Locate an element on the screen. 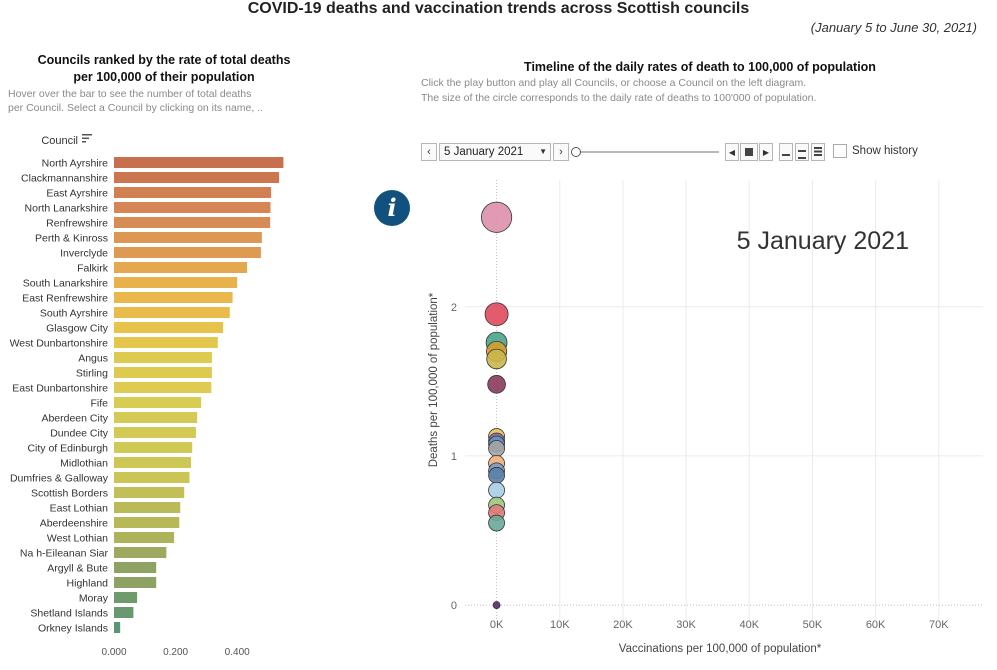 The width and height of the screenshot is (997, 670). step-forward-icon: ▶ is located at coordinates (766, 152).